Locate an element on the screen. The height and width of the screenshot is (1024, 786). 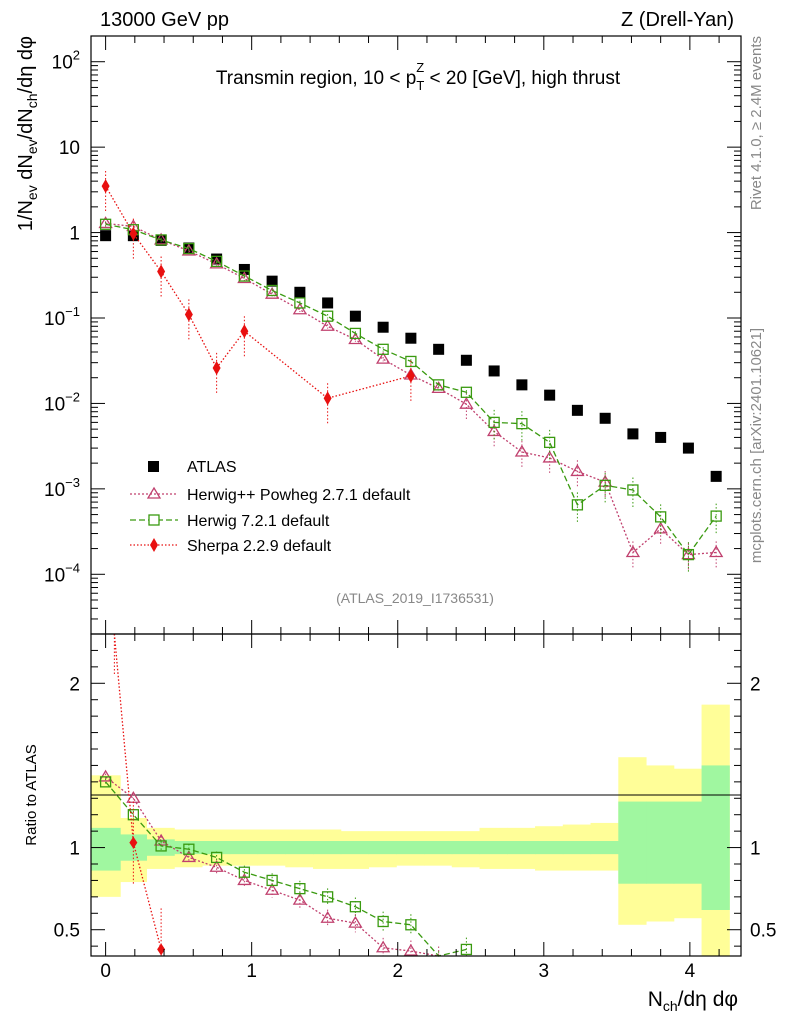
x-axis-label: Nch/dη dφ is located at coordinates (693, 1001).